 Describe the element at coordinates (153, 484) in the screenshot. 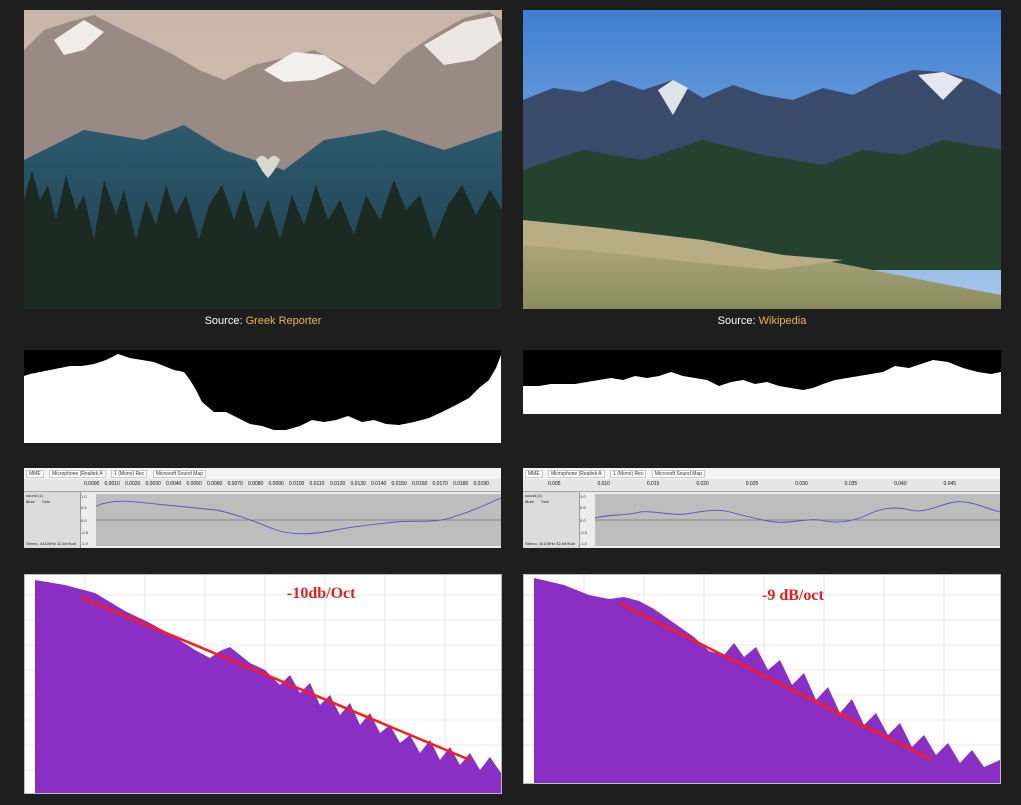

I see `ruler-tick-label: 0.0030` at that location.